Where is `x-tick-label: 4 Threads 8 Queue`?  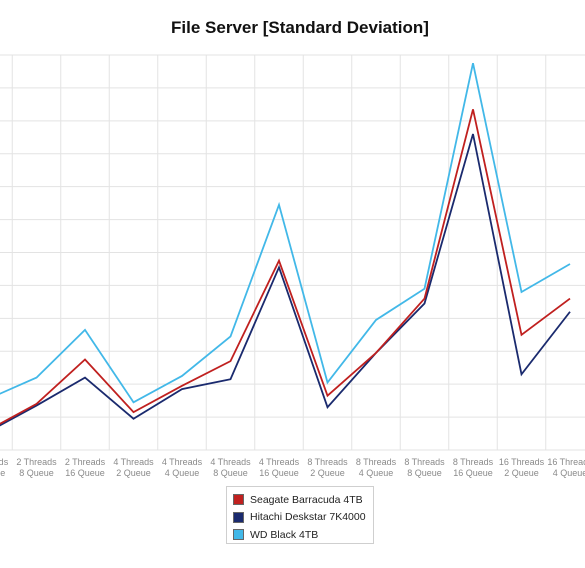 x-tick-label: 4 Threads 8 Queue is located at coordinates (230, 467).